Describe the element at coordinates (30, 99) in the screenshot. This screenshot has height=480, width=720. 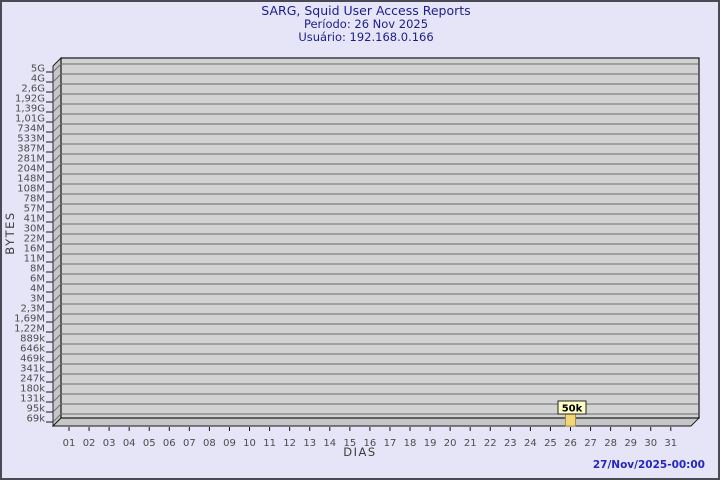
I see `y-tick-label: 1,92G` at that location.